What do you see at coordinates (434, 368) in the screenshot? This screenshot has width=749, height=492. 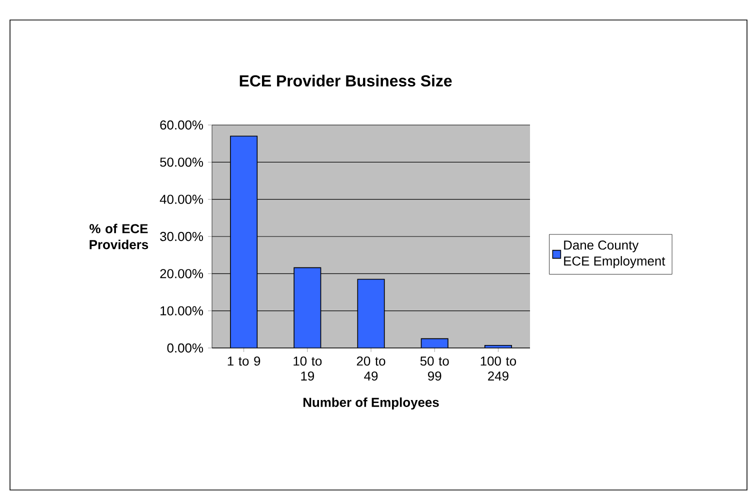 I see `x-tick-label: 50 to 99` at bounding box center [434, 368].